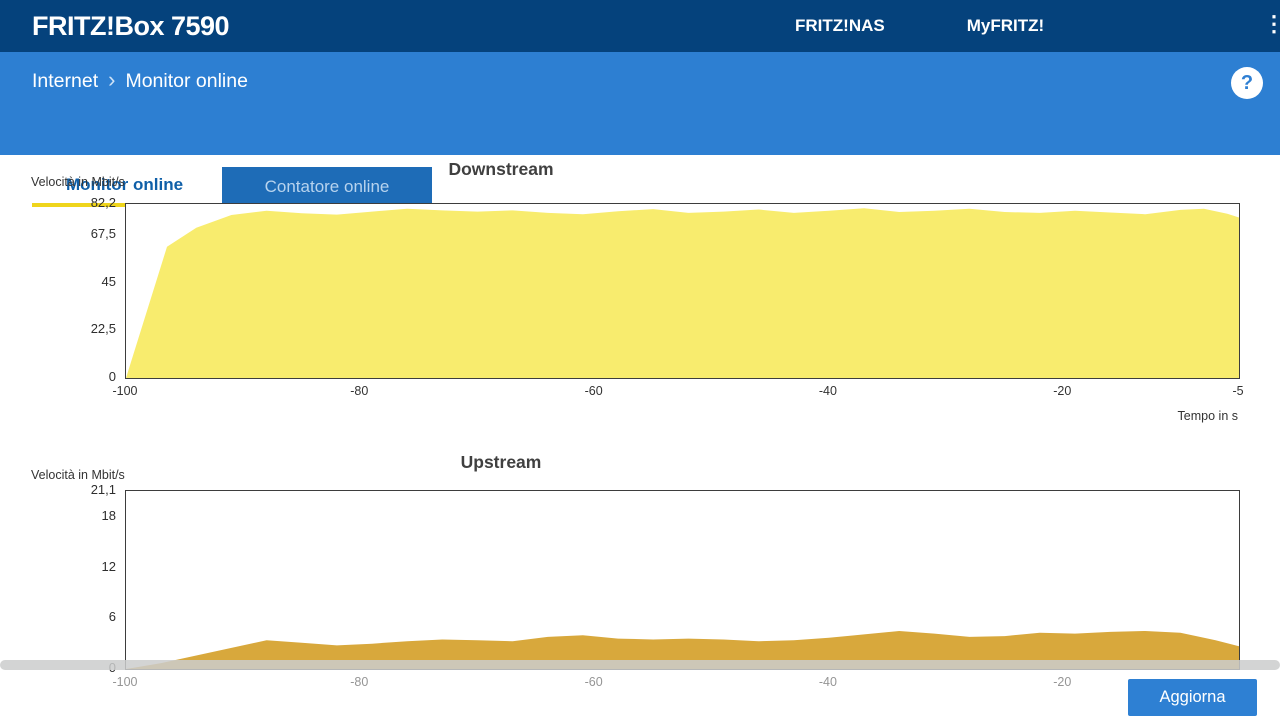  I want to click on tab-contatore-online: Contatore online, so click(327, 187).